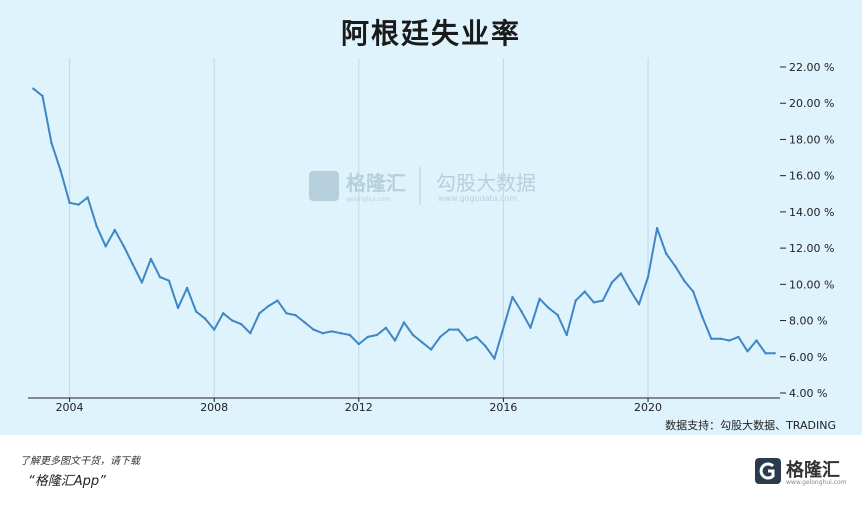 This screenshot has height=514, width=862. I want to click on watermark-brand-cn: 格隆汇, so click(376, 183).